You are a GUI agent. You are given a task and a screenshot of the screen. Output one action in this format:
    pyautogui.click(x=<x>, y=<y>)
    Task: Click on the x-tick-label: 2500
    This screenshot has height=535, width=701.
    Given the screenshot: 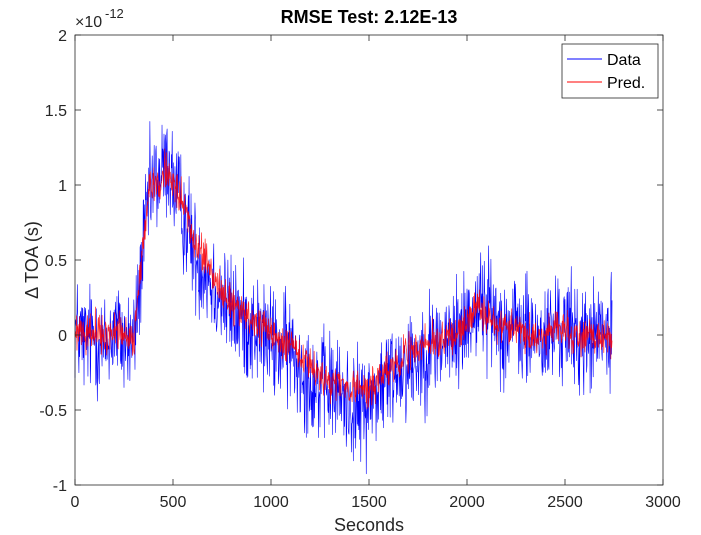 What is the action you would take?
    pyautogui.click(x=565, y=502)
    